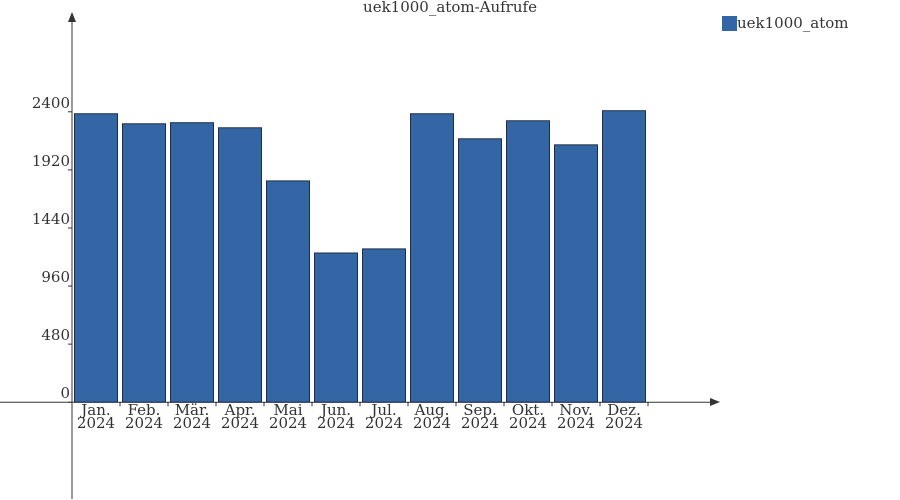  Describe the element at coordinates (336, 416) in the screenshot. I see `x-tick-label: Jun. 2024` at that location.